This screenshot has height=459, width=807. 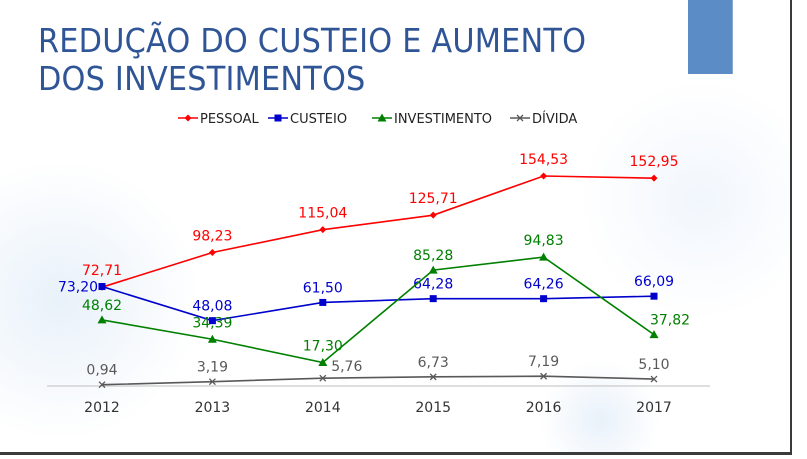 I want to click on legend-marker-dvida, so click(x=520, y=118).